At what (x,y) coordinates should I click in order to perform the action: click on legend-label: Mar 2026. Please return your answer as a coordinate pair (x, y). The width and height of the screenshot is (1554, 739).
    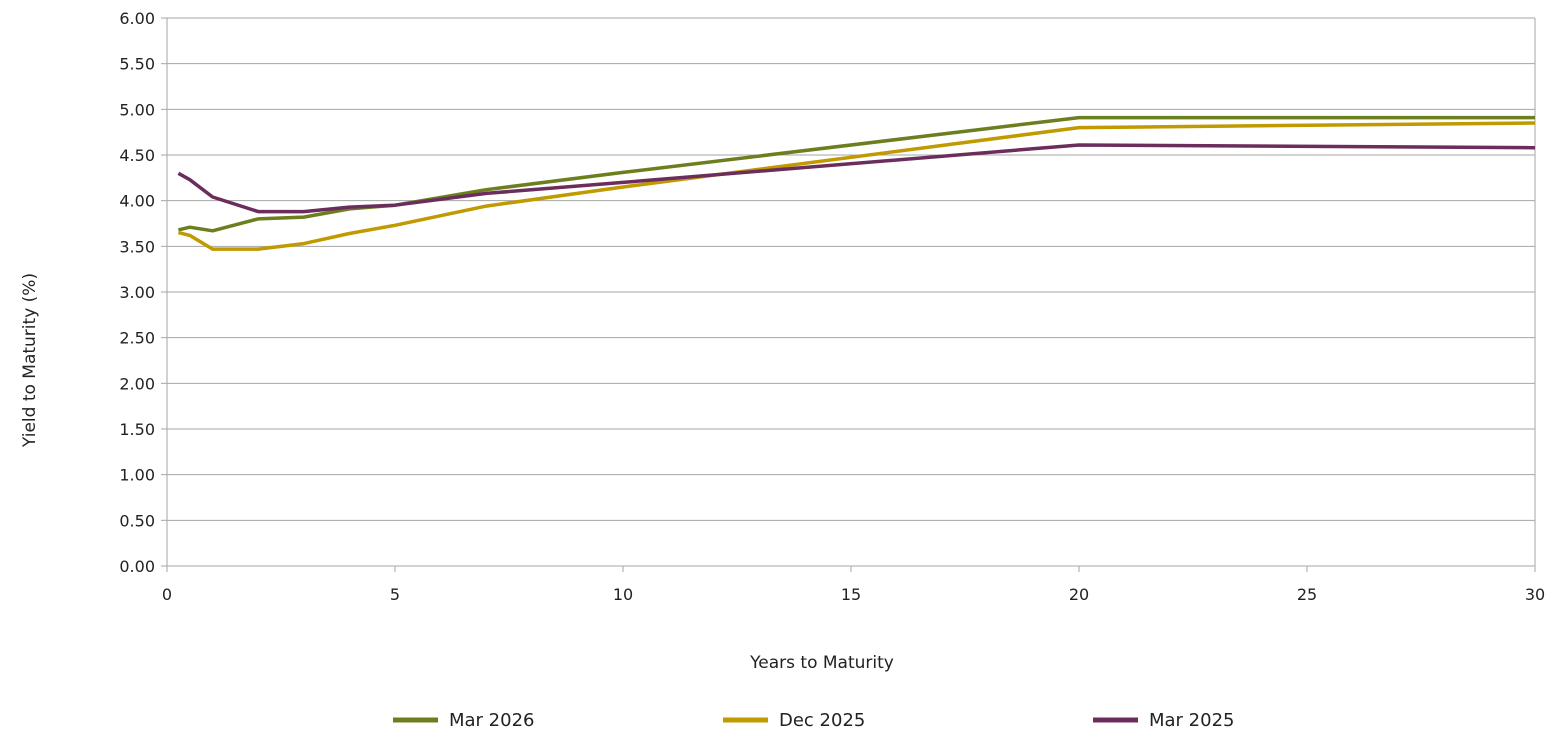
    Looking at the image, I should click on (492, 720).